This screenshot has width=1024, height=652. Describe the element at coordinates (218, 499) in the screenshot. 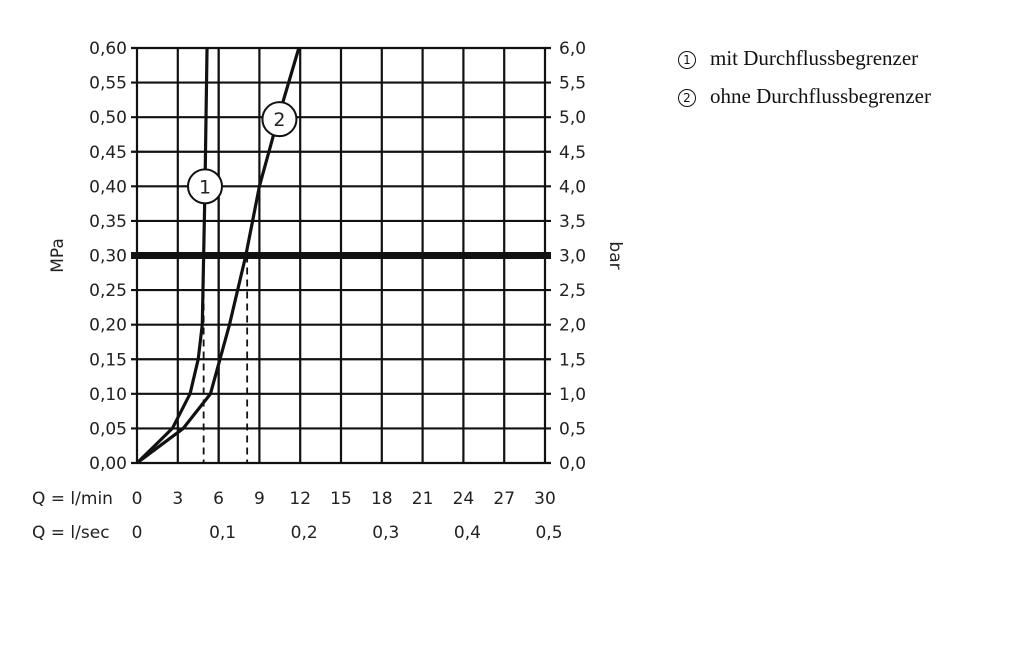

I see `x-tick-label-lmin: 6` at that location.